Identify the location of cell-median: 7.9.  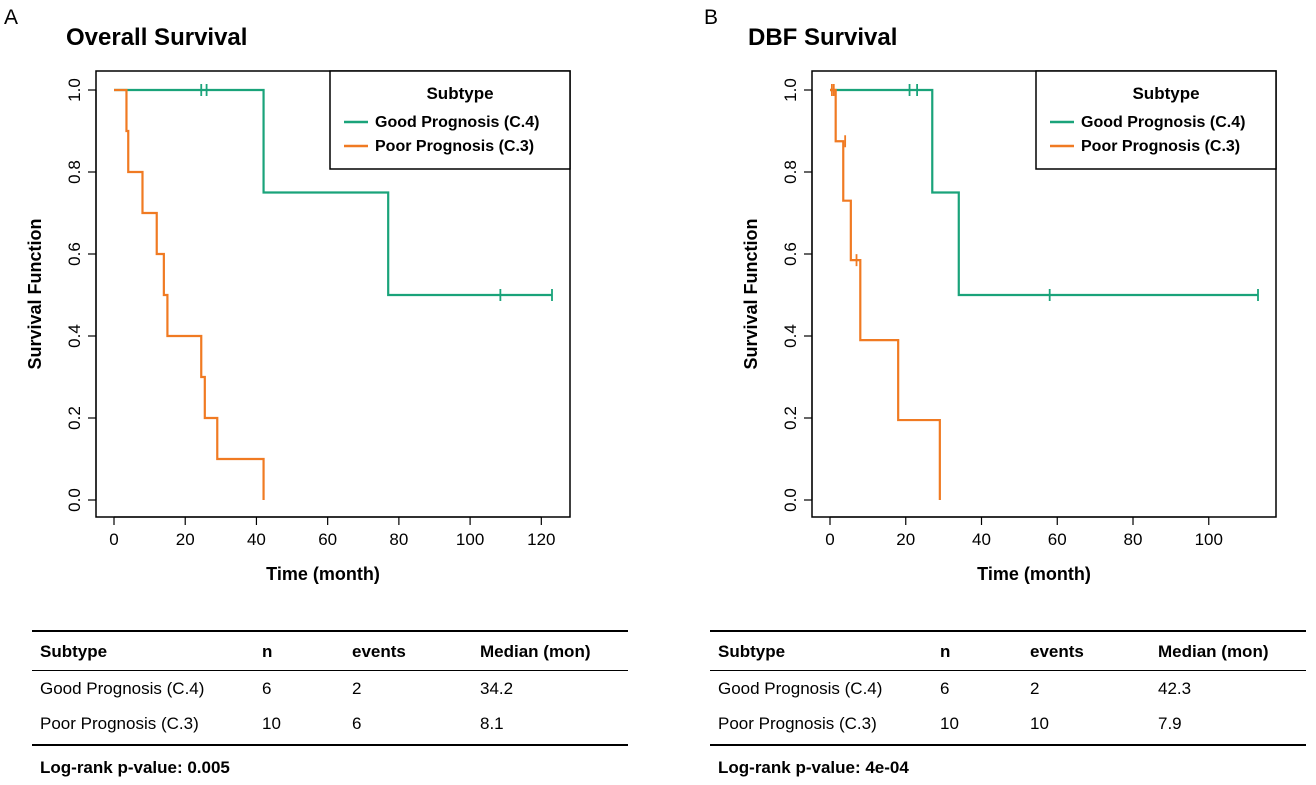
(1228, 726).